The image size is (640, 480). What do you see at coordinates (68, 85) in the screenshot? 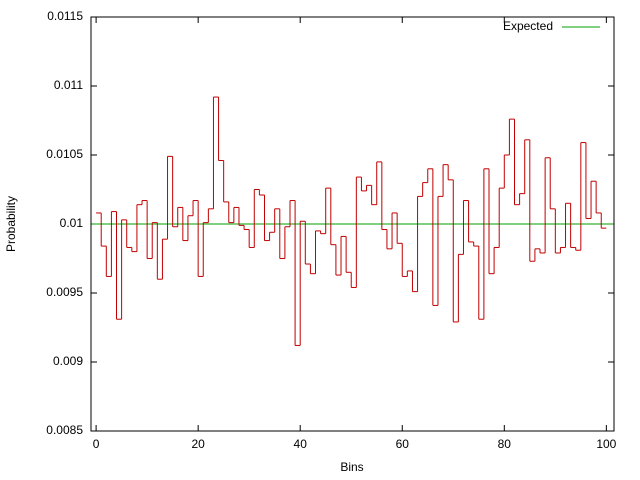
I see `y-tick-label: 0.011` at bounding box center [68, 85].